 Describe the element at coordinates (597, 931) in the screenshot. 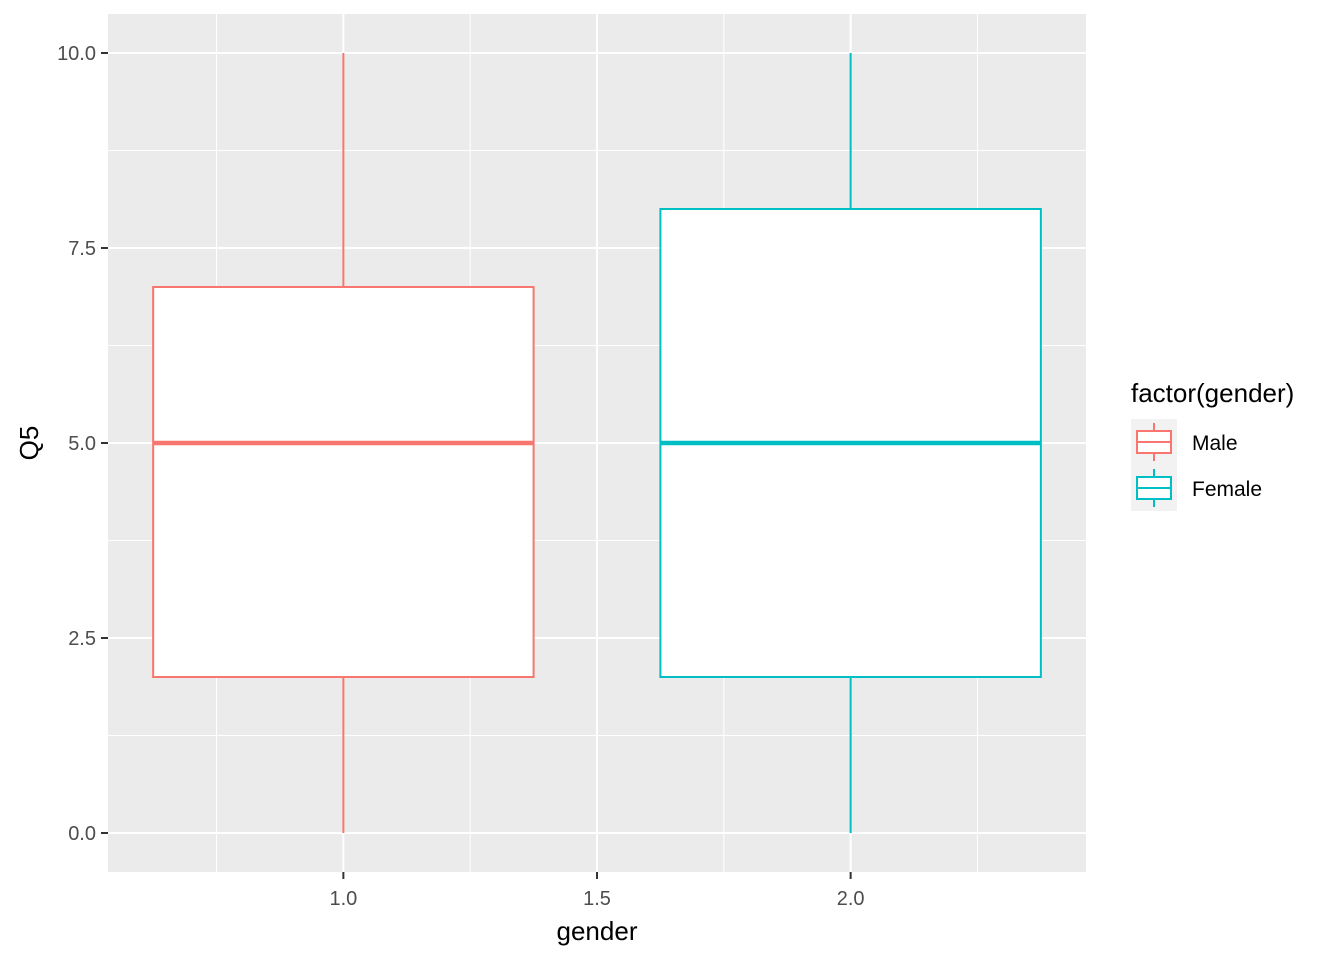

I see `x-axis-title: gender` at that location.